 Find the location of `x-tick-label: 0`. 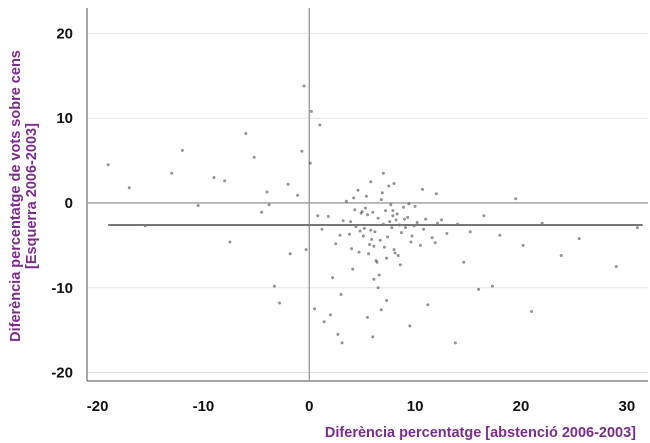

x-tick-label: 0 is located at coordinates (309, 406).